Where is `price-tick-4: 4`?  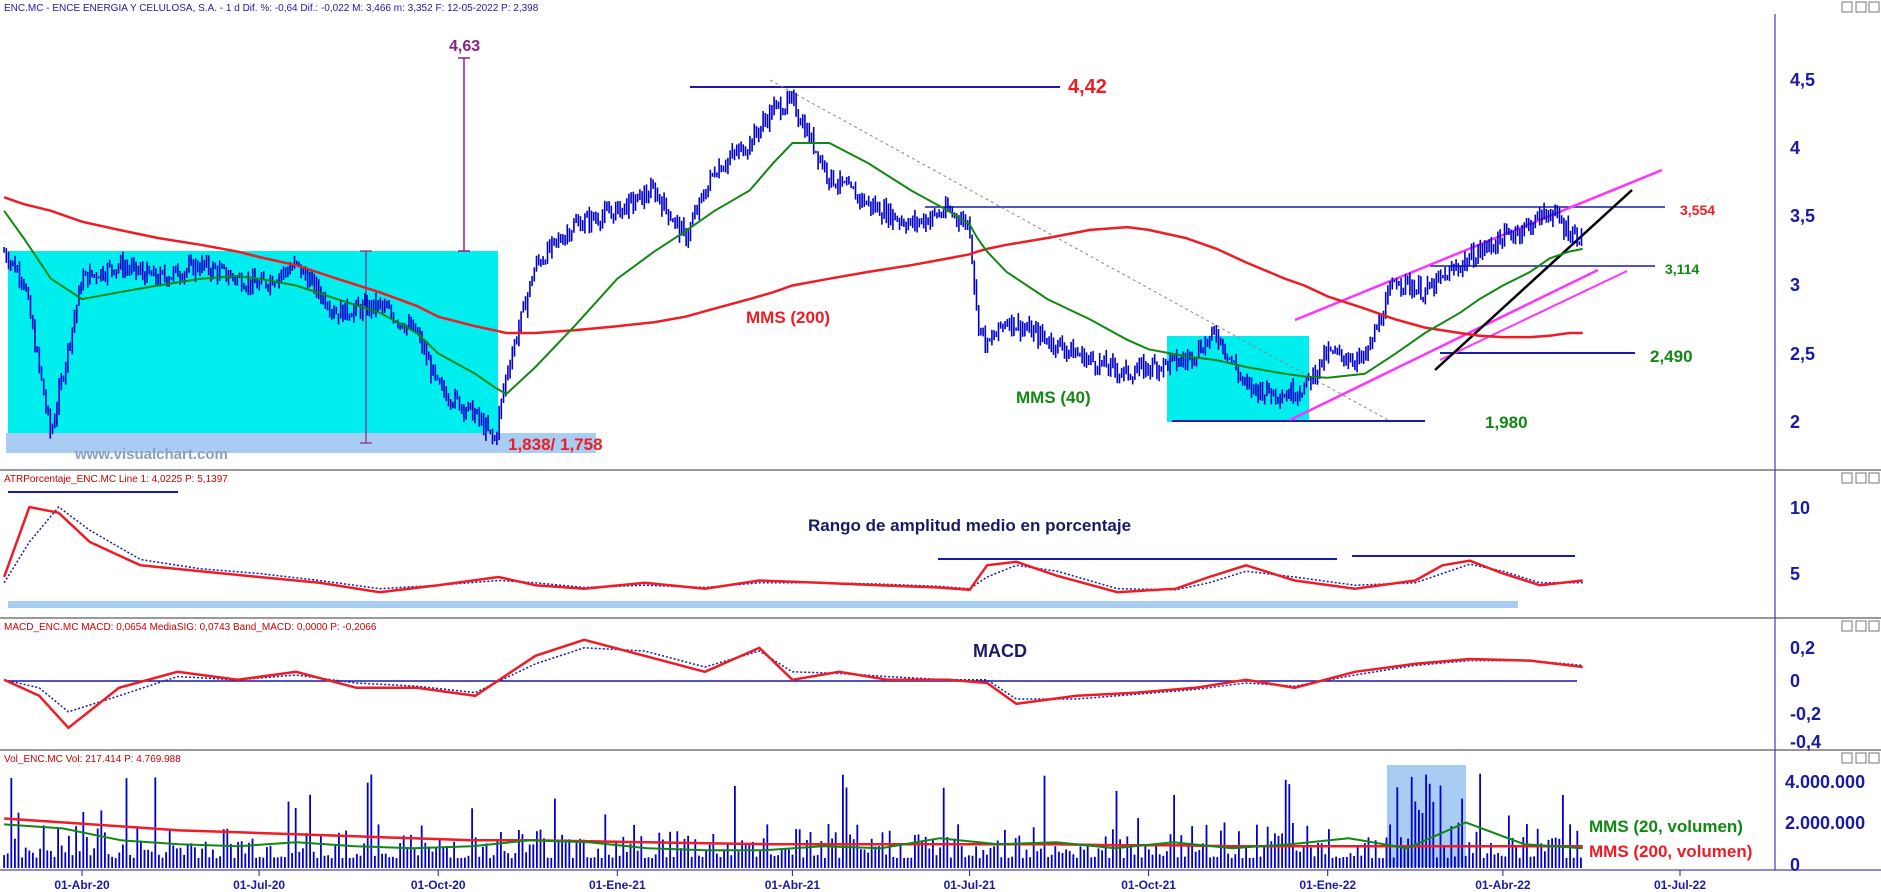
price-tick-4: 4 is located at coordinates (1795, 148).